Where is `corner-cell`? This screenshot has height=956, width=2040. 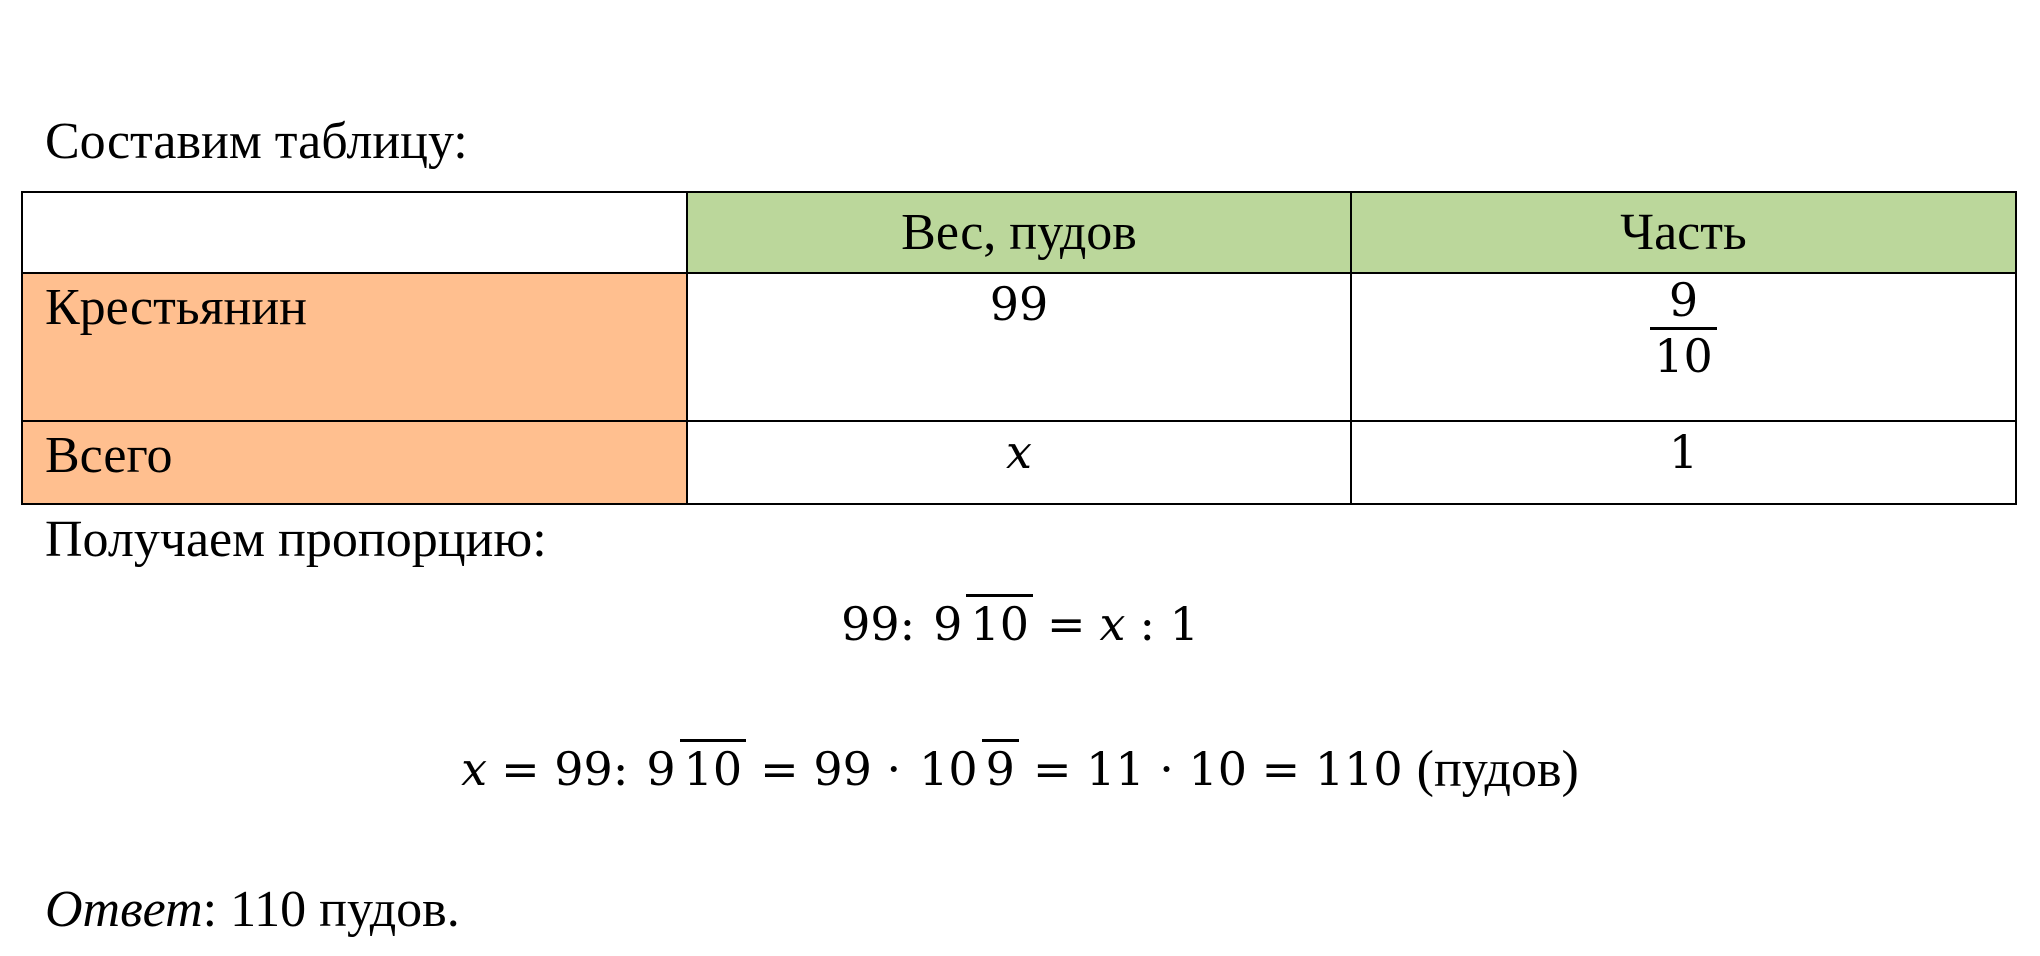 corner-cell is located at coordinates (354, 232).